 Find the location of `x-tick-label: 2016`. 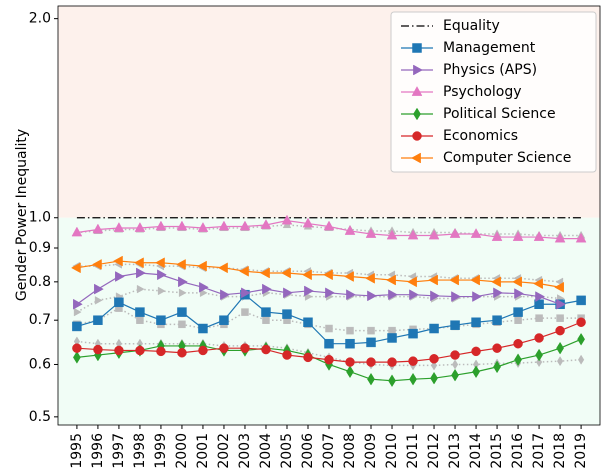

x-tick-label: 2016 is located at coordinates (518, 451).